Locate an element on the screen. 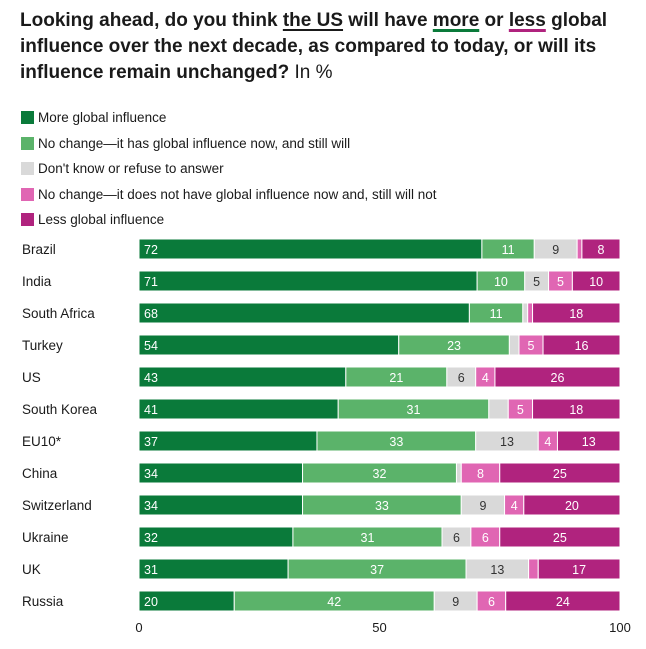 The width and height of the screenshot is (646, 649). bar-row: Turkey 54 23 5 16 is located at coordinates (321, 345).